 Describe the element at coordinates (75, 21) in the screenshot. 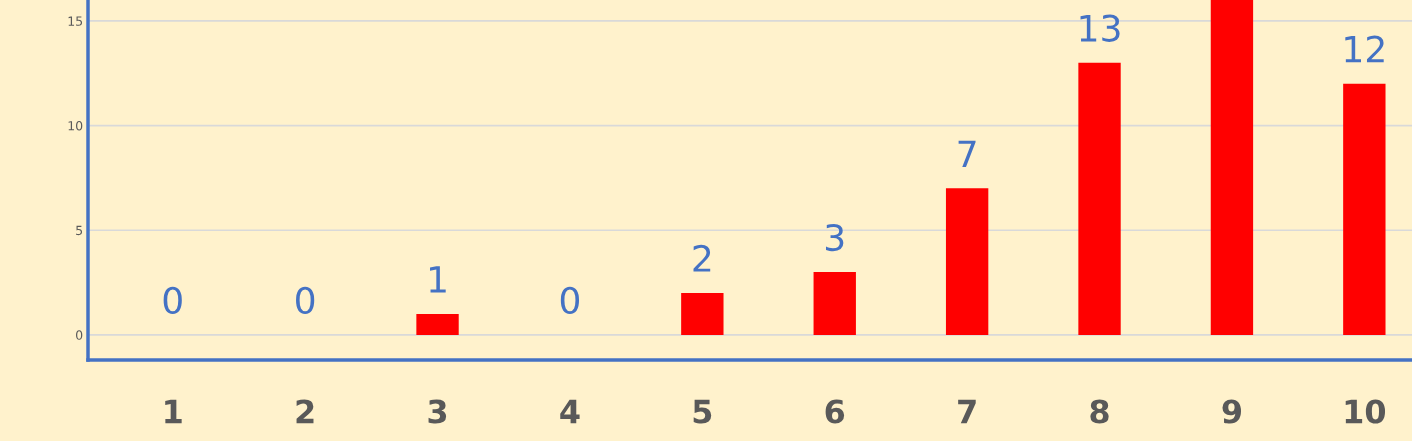

I see `y-tick-label: 15` at that location.